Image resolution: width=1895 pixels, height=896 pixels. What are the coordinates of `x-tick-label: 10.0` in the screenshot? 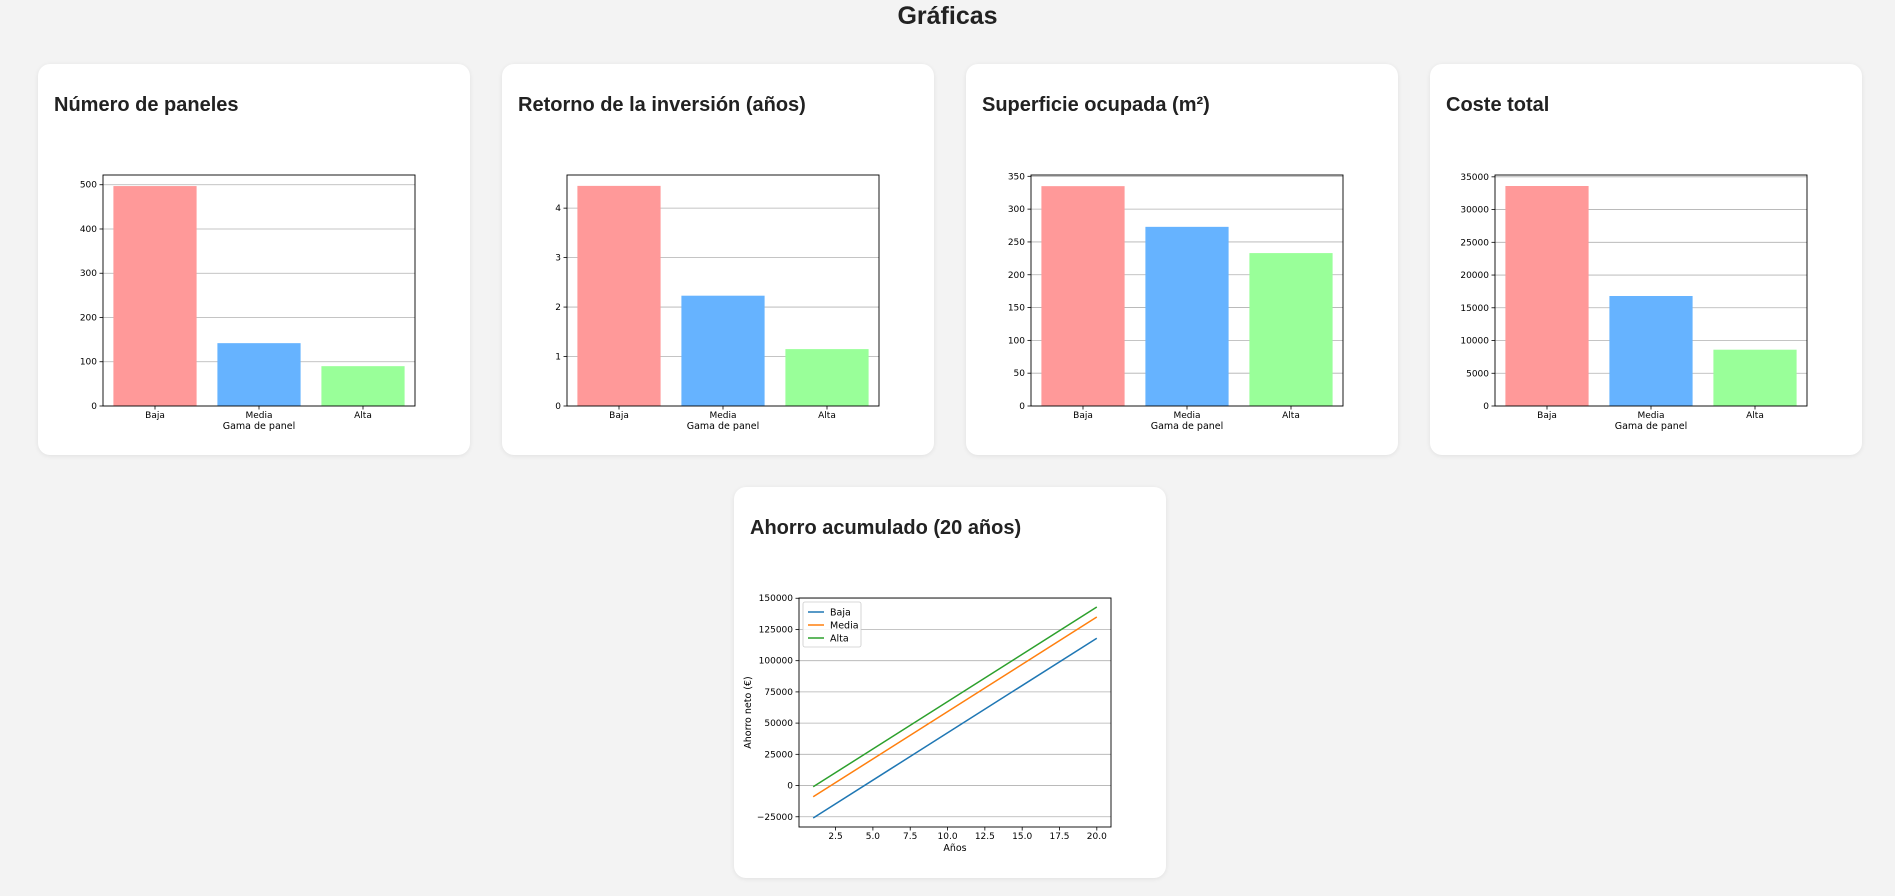 It's located at (948, 837).